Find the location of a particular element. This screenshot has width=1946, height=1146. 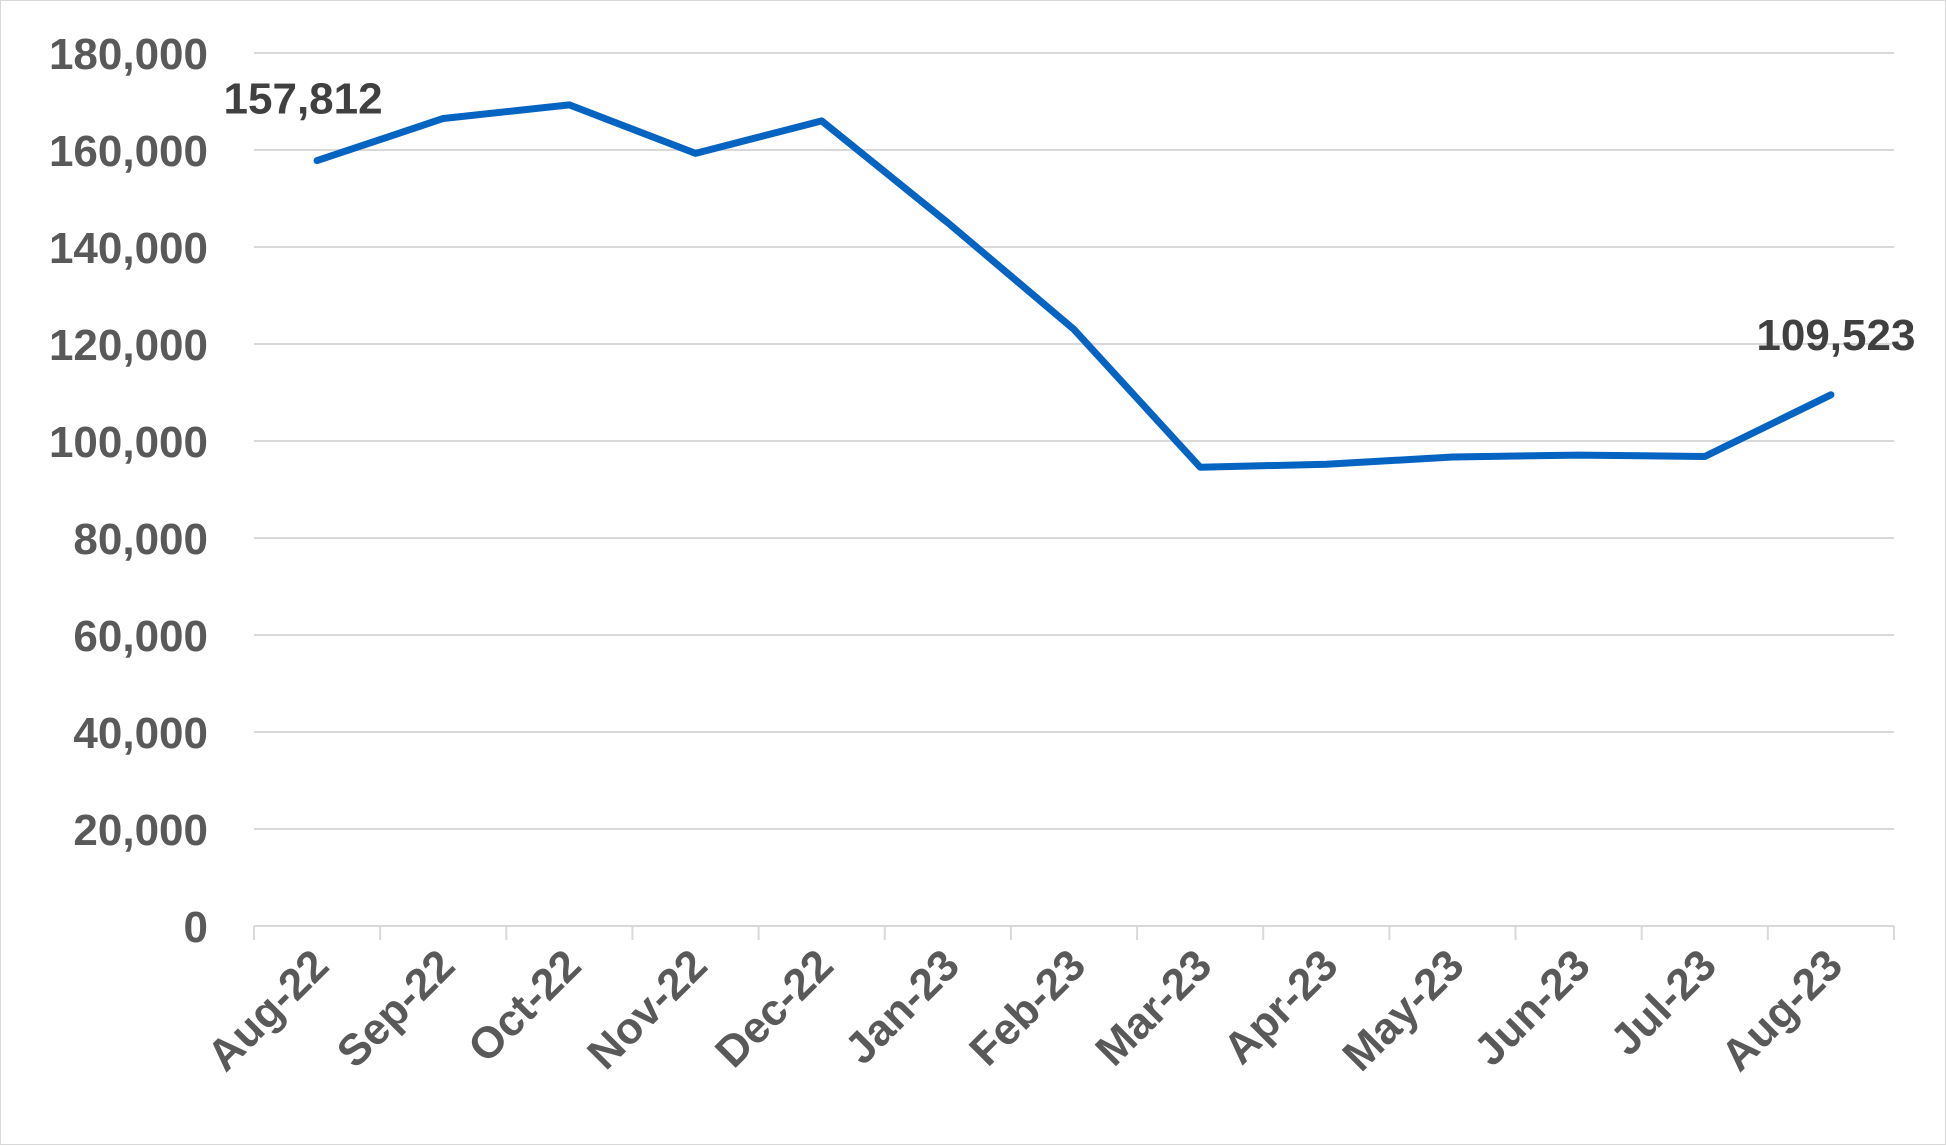

y-tick-label: 80,000 is located at coordinates (140, 539).